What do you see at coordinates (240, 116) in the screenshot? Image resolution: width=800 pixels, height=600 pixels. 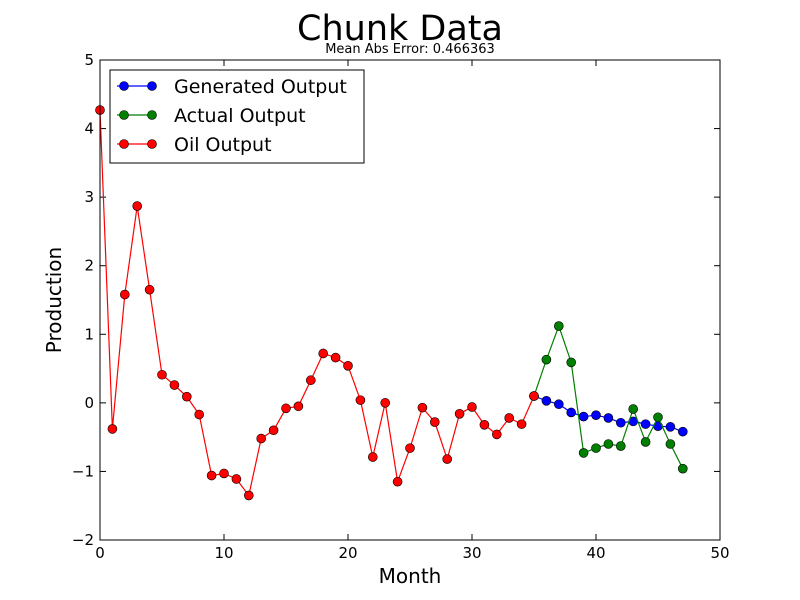 I see `legend-label-actual-output: Actual Output` at bounding box center [240, 116].